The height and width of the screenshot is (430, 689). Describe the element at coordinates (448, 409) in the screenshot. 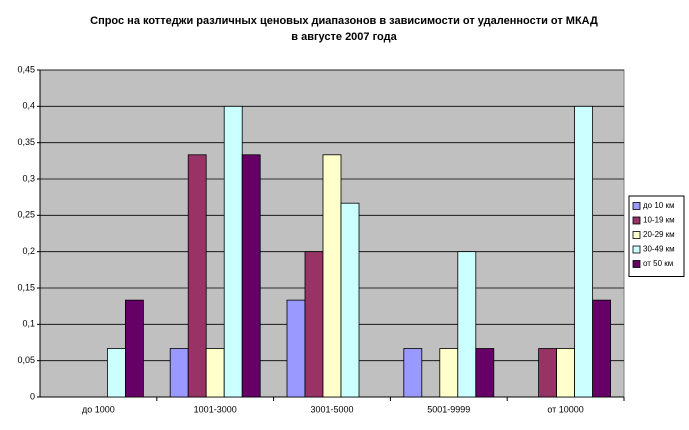

I see `x-tick-label: 5001-9999` at that location.